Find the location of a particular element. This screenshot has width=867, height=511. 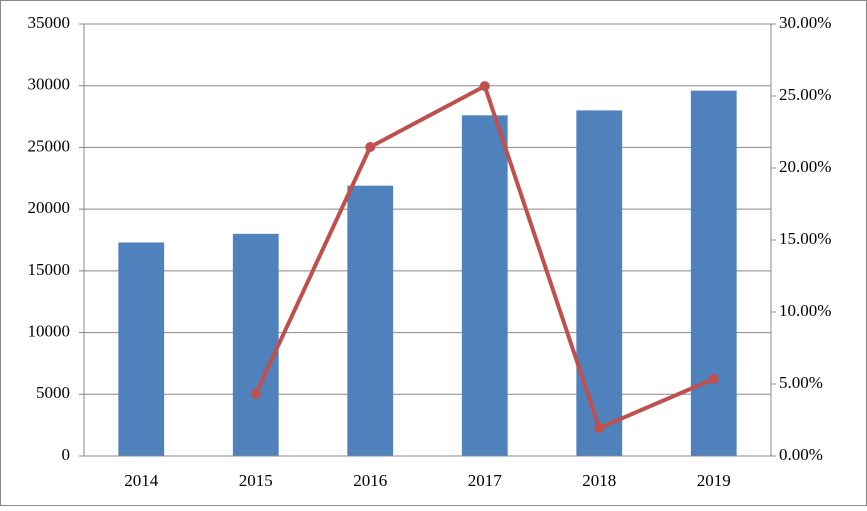

y-tick-label: 25000 is located at coordinates (49, 145).